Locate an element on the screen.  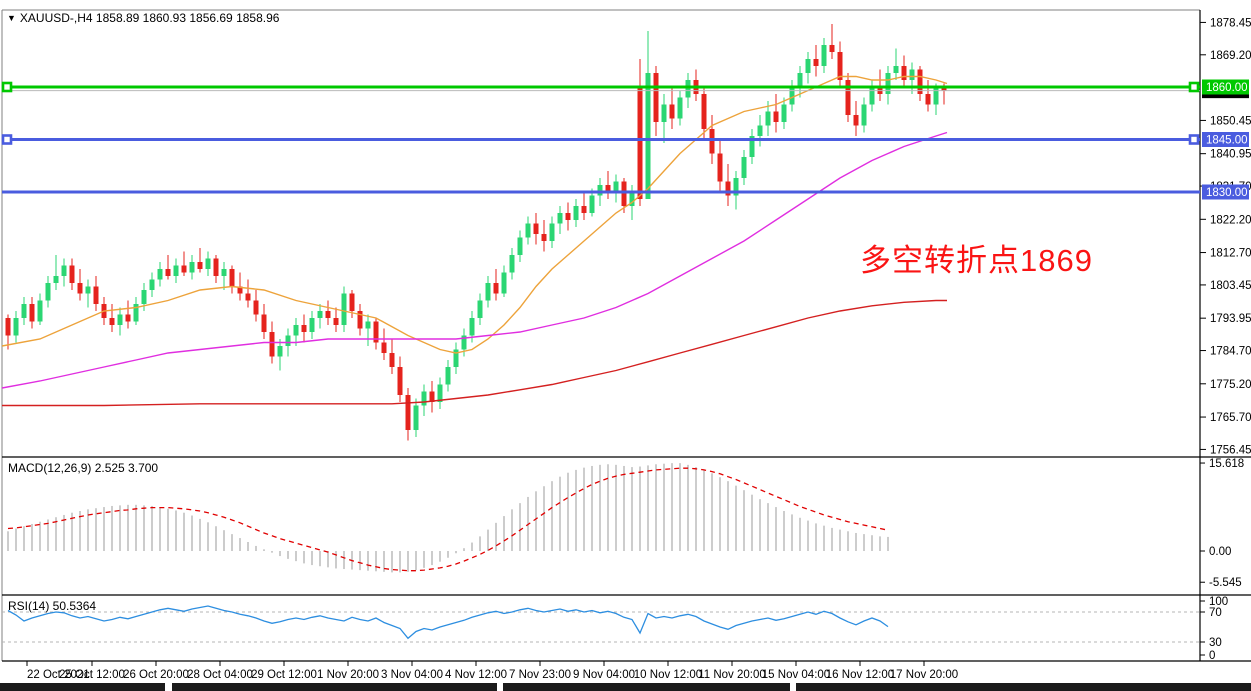
taskbar-strip is located at coordinates (625, 687).